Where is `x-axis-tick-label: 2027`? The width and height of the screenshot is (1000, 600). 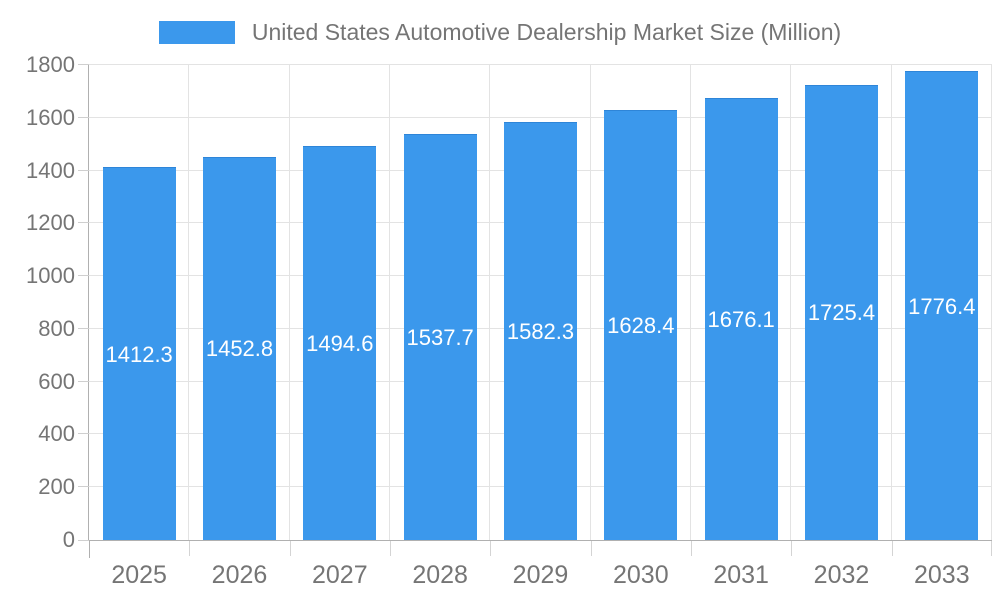
x-axis-tick-label: 2027 is located at coordinates (340, 575).